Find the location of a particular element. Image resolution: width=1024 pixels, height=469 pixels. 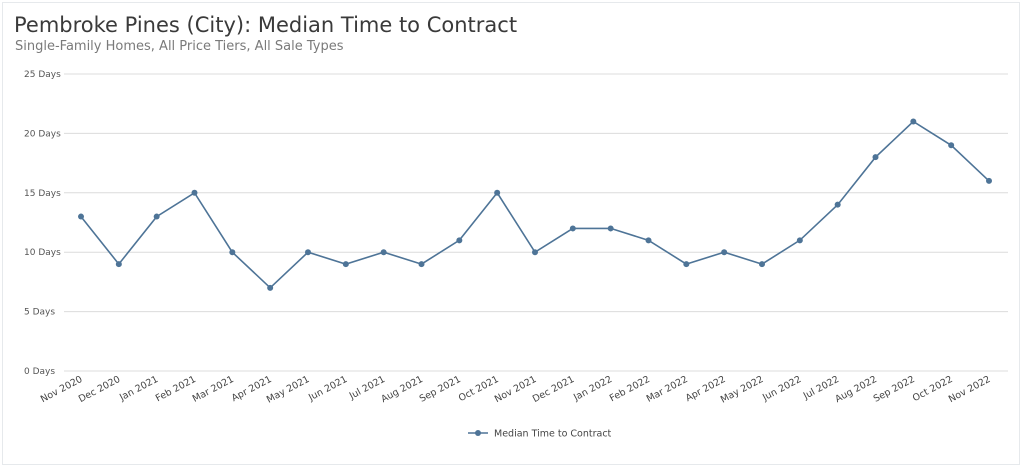

x-tick-label: Dec 2020 is located at coordinates (99, 389).